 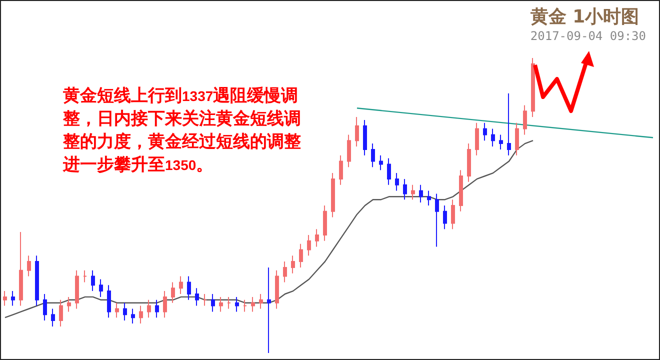 I want to click on chart-subtitle: 2017-09-04 09:30, so click(x=588, y=36).